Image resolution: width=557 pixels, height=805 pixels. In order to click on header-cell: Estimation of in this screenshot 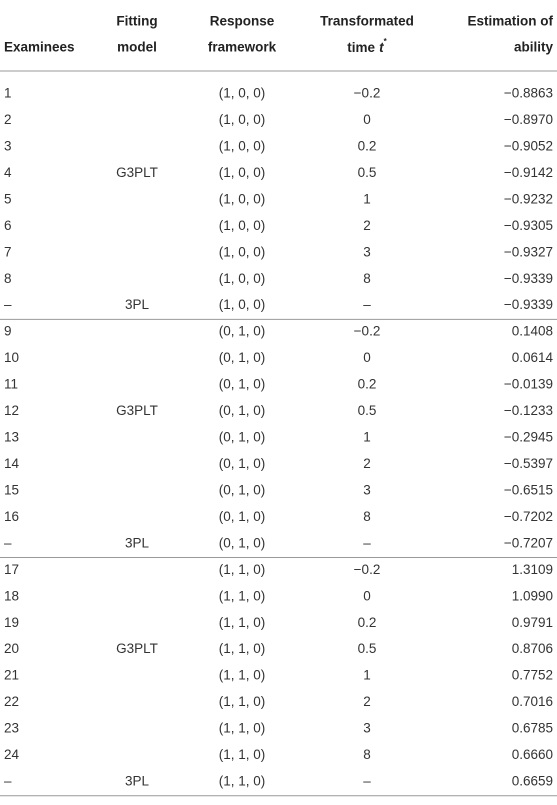, I will do `click(510, 21)`.